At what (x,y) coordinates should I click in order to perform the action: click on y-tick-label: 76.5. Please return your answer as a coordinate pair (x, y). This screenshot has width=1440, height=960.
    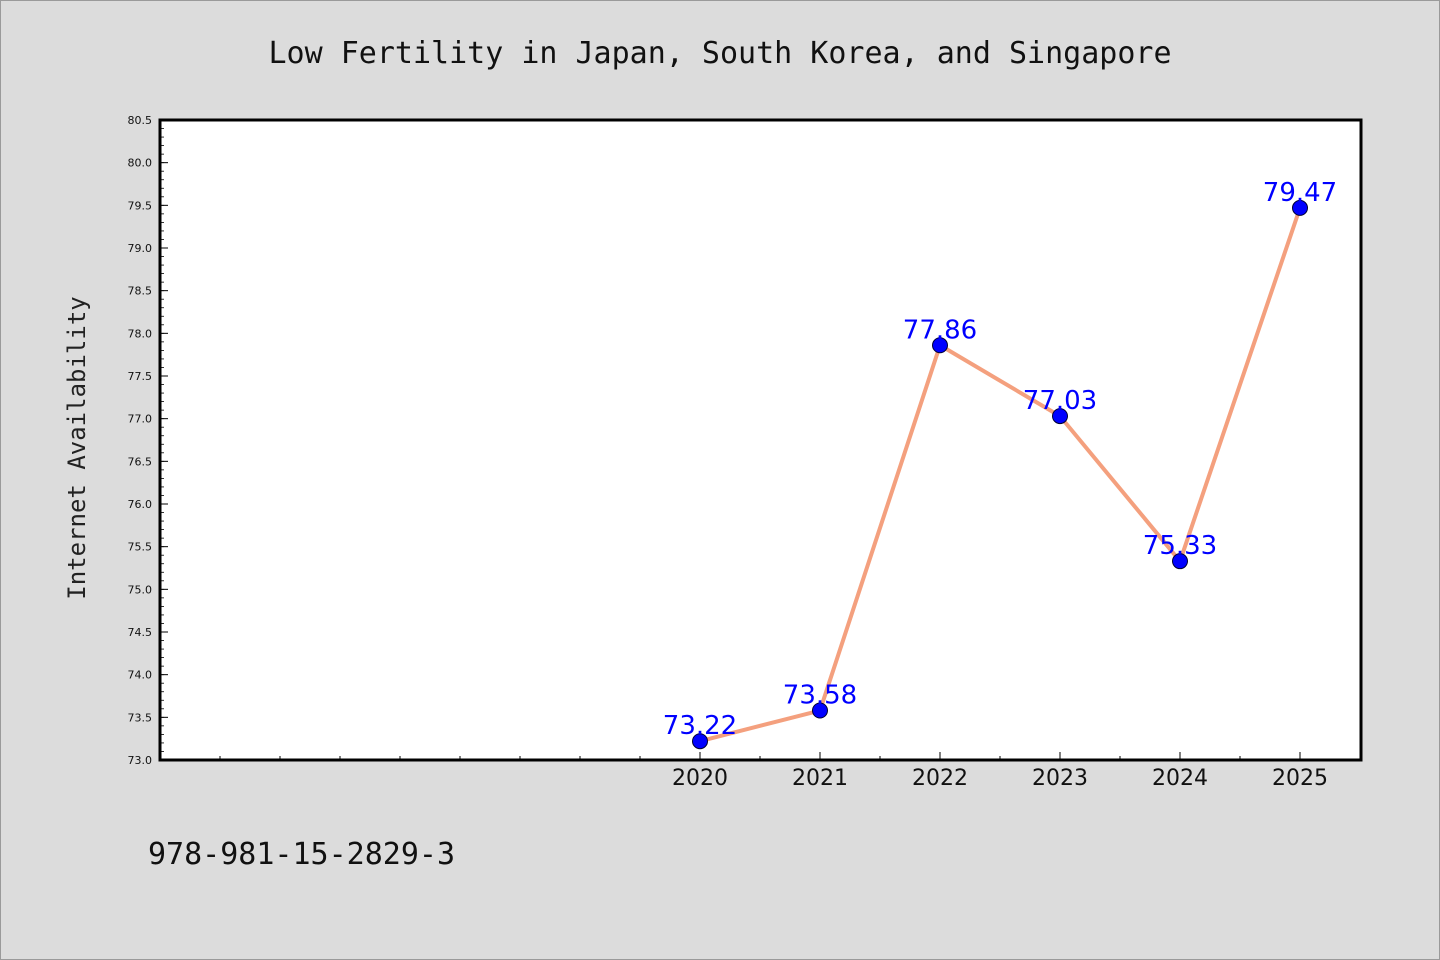
    Looking at the image, I should click on (140, 461).